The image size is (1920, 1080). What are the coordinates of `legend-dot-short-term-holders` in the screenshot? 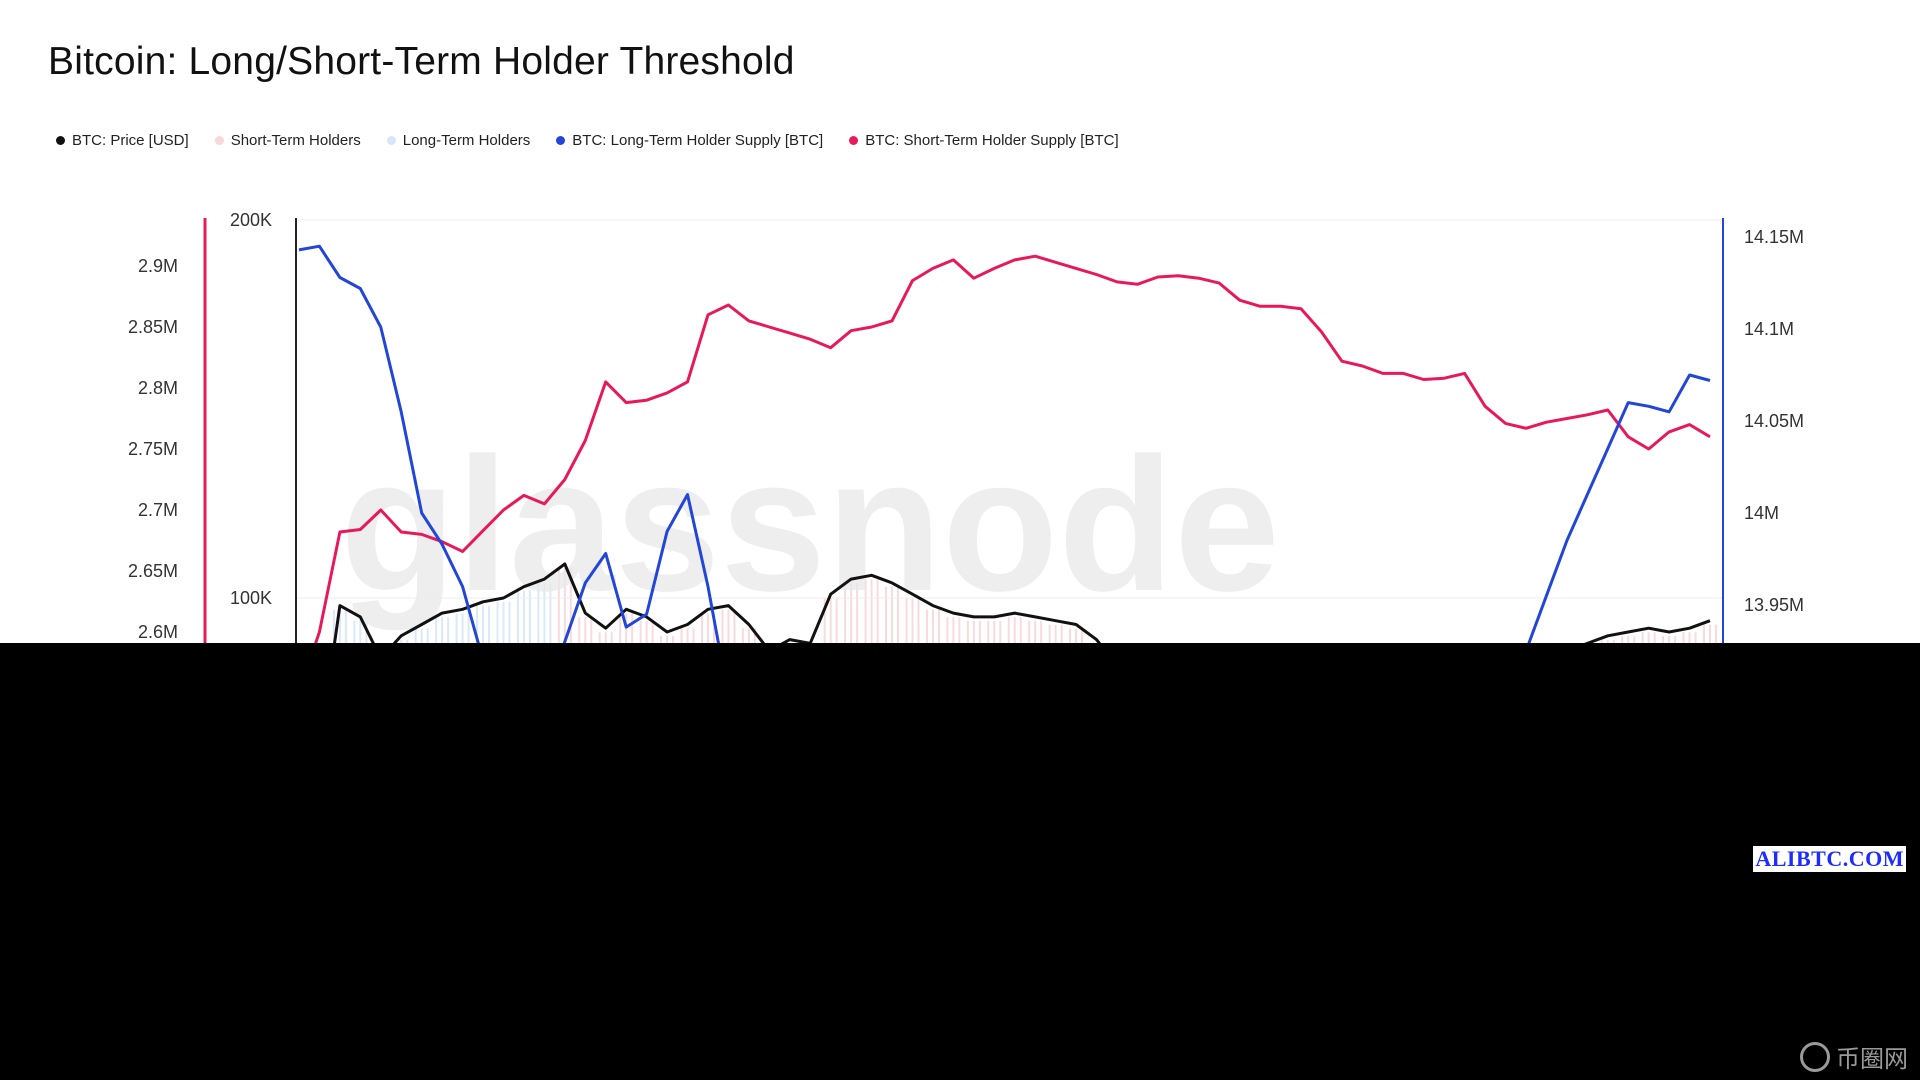 It's located at (219, 140).